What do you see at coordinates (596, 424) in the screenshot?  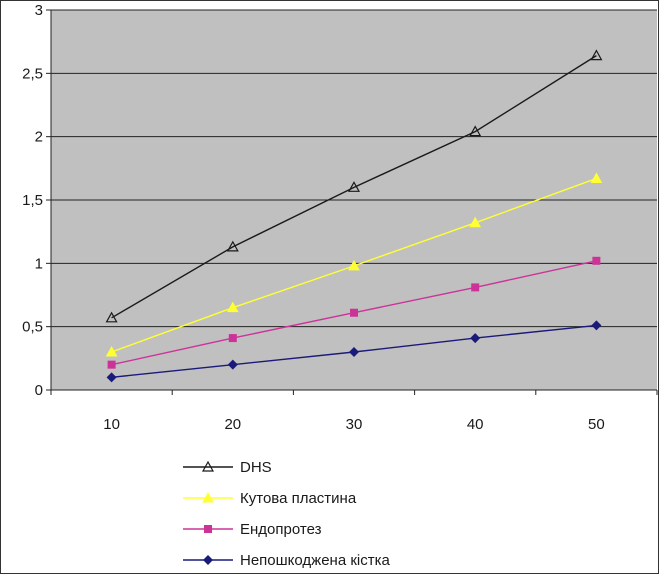 I see `x-tick-label: 50` at bounding box center [596, 424].